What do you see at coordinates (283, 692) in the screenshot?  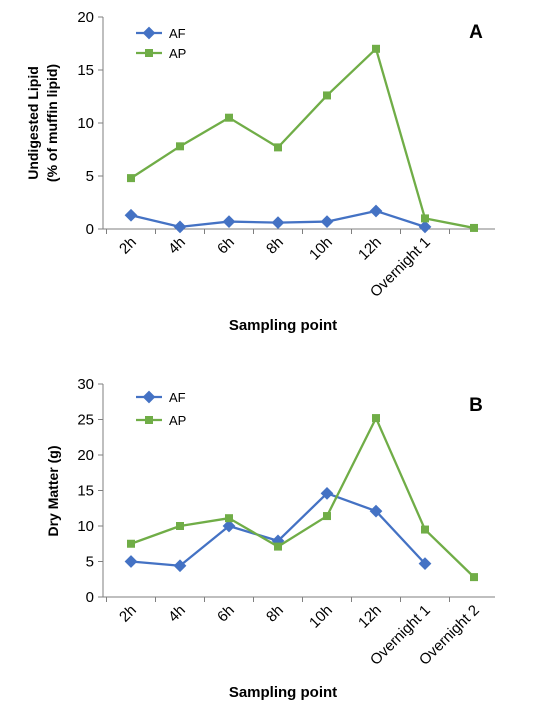 I see `chart-b-xlabel: Sampling point` at bounding box center [283, 692].